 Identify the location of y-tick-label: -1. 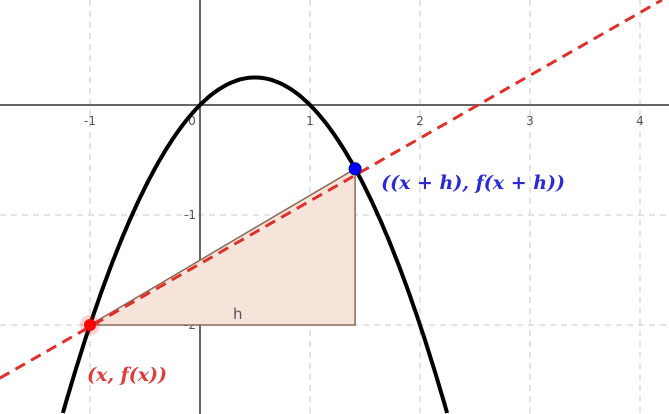
(190, 215).